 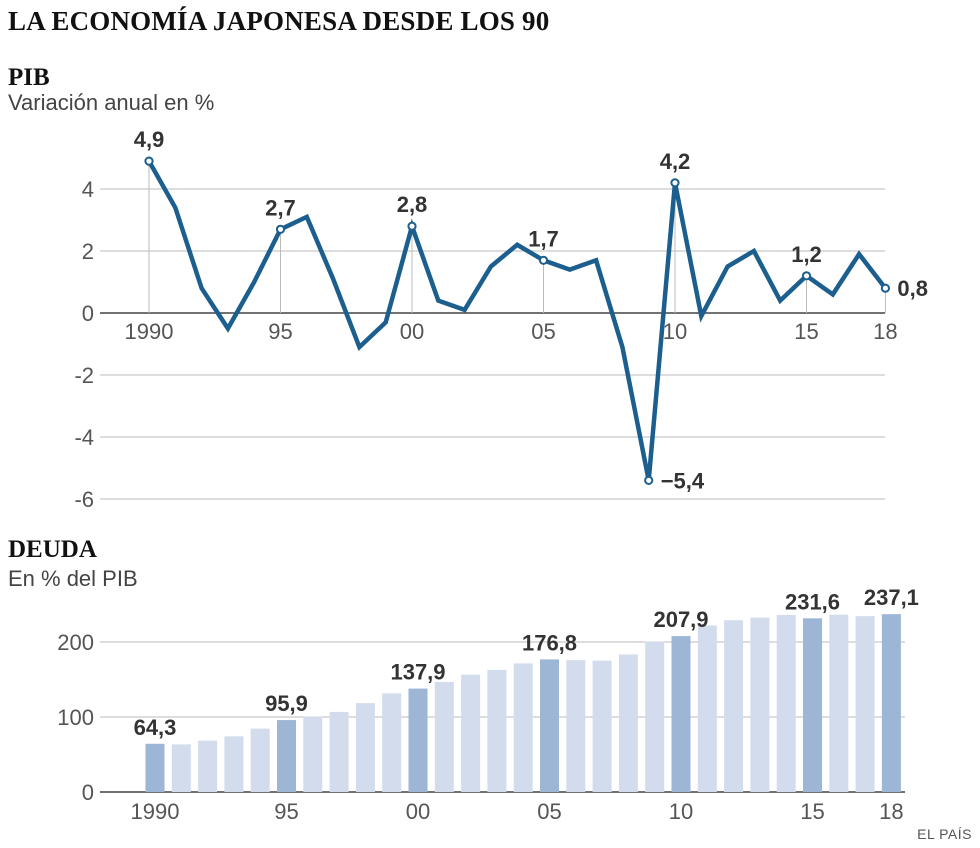 What do you see at coordinates (944, 834) in the screenshot?
I see `source-credit: EL PAÍS` at bounding box center [944, 834].